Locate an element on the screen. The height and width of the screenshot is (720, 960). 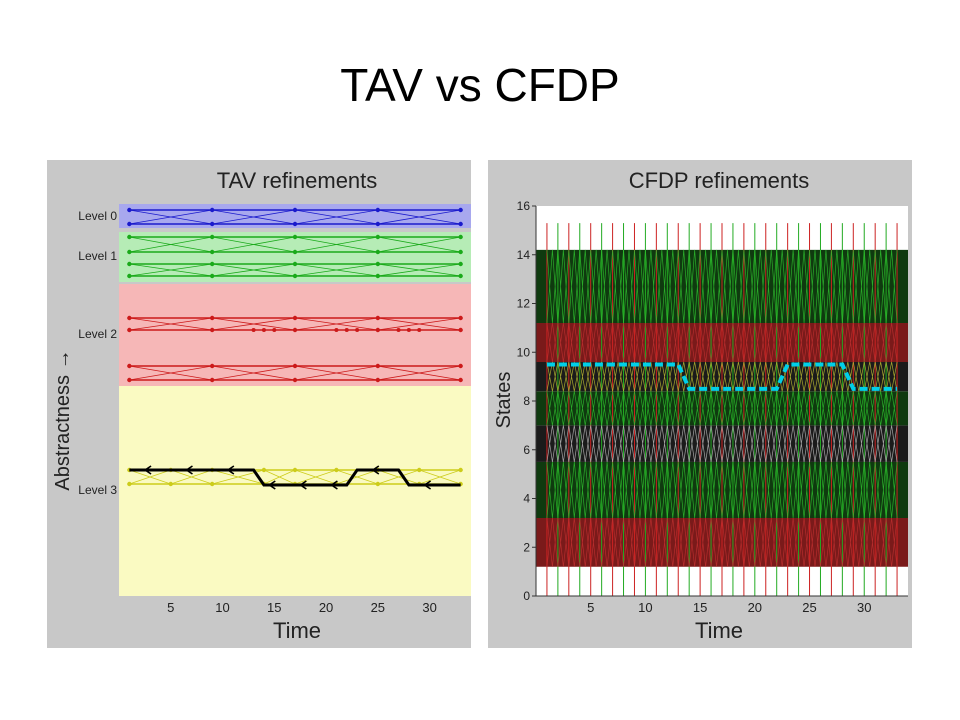
tav-chart-title: TAV refinements is located at coordinates (297, 180).